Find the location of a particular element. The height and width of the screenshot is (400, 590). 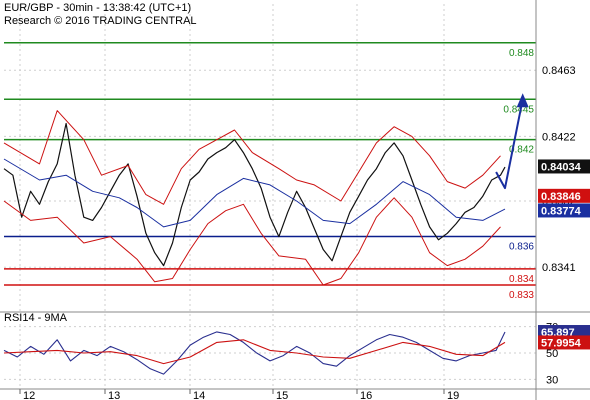

rsi-series-rsi is located at coordinates (254, 353).